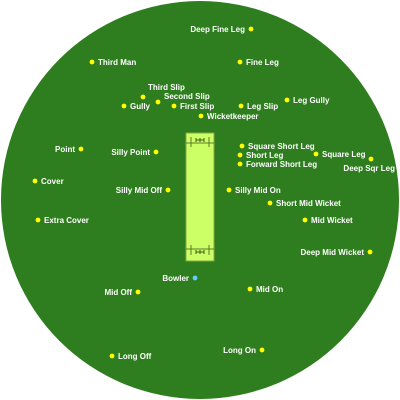 The width and height of the screenshot is (400, 400). What do you see at coordinates (117, 62) in the screenshot?
I see `position-label: Third Man` at bounding box center [117, 62].